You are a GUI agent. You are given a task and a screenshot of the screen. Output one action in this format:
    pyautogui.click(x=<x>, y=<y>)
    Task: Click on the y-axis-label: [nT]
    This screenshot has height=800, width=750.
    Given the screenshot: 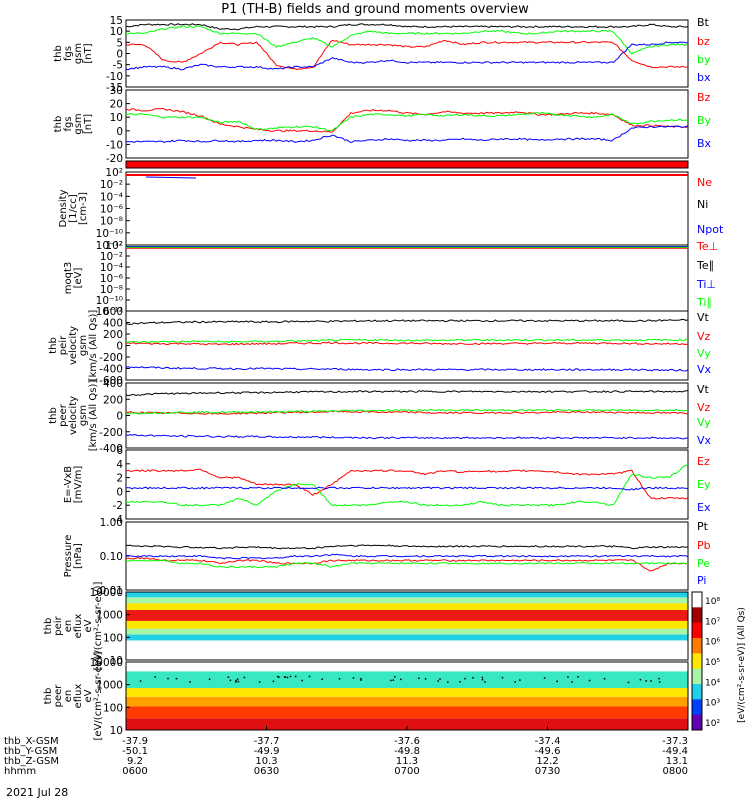 What is the action you would take?
    pyautogui.click(x=88, y=53)
    